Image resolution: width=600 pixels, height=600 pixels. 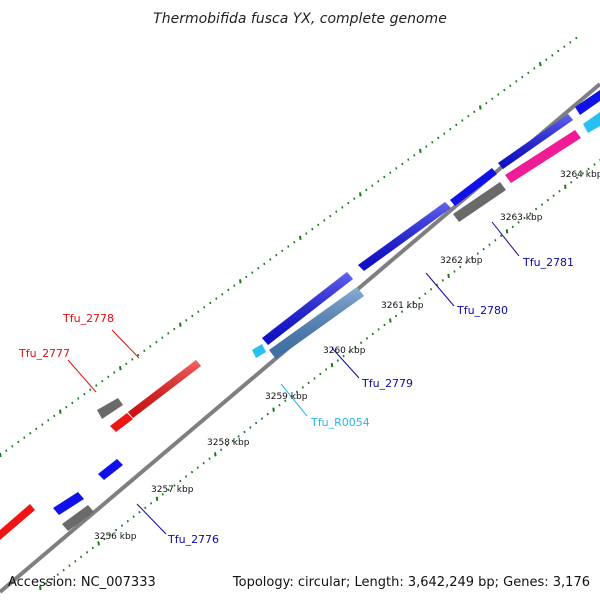 What do you see at coordinates (340, 422) in the screenshot?
I see `gene-label-tfu-r0054: Tfu_R0054` at bounding box center [340, 422].